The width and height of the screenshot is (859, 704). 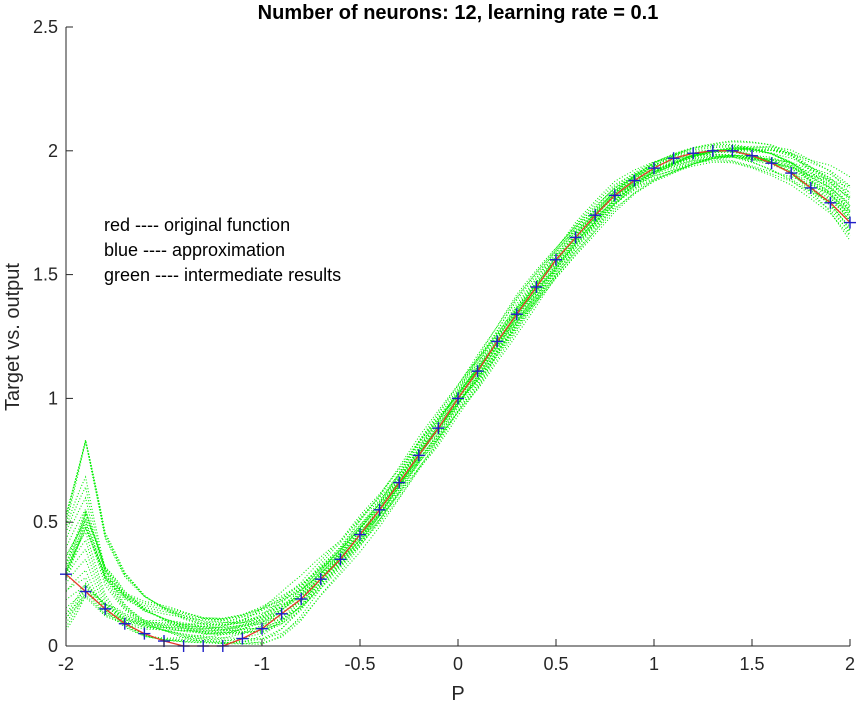 I want to click on y-axis-label: Target vs. output, so click(x=13, y=337).